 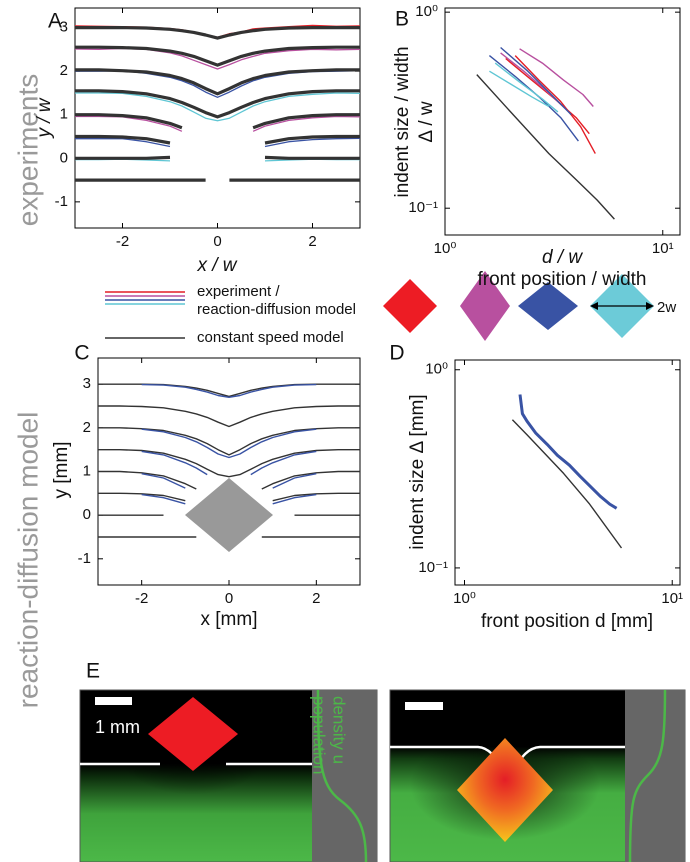 I want to click on x-axis-label: d / w, so click(x=562, y=257).